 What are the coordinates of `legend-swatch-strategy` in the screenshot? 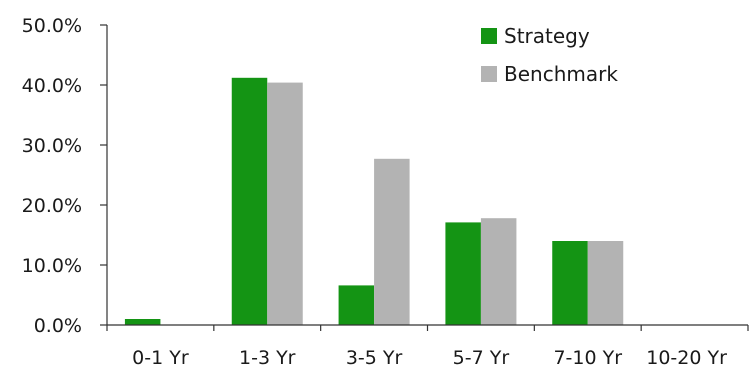 It's located at (489, 36).